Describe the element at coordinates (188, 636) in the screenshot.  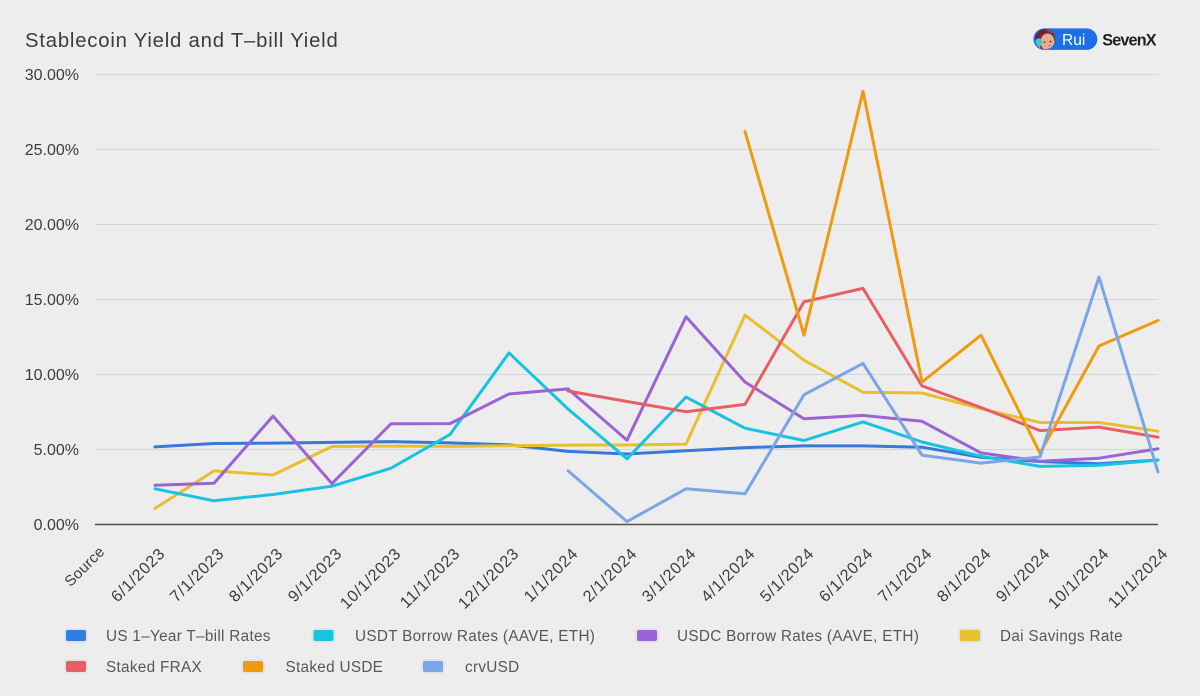
I see `svg-text: US 1–Year T–bill Rates` at that location.